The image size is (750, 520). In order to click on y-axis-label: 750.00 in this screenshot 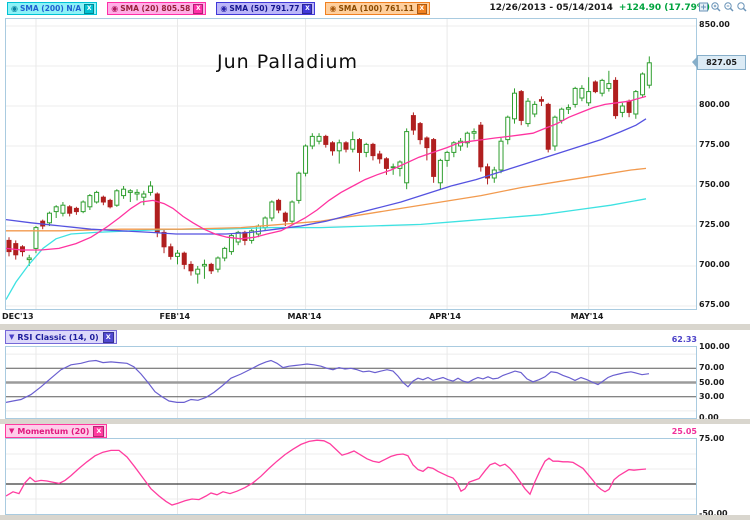, I will do `click(714, 184)`.